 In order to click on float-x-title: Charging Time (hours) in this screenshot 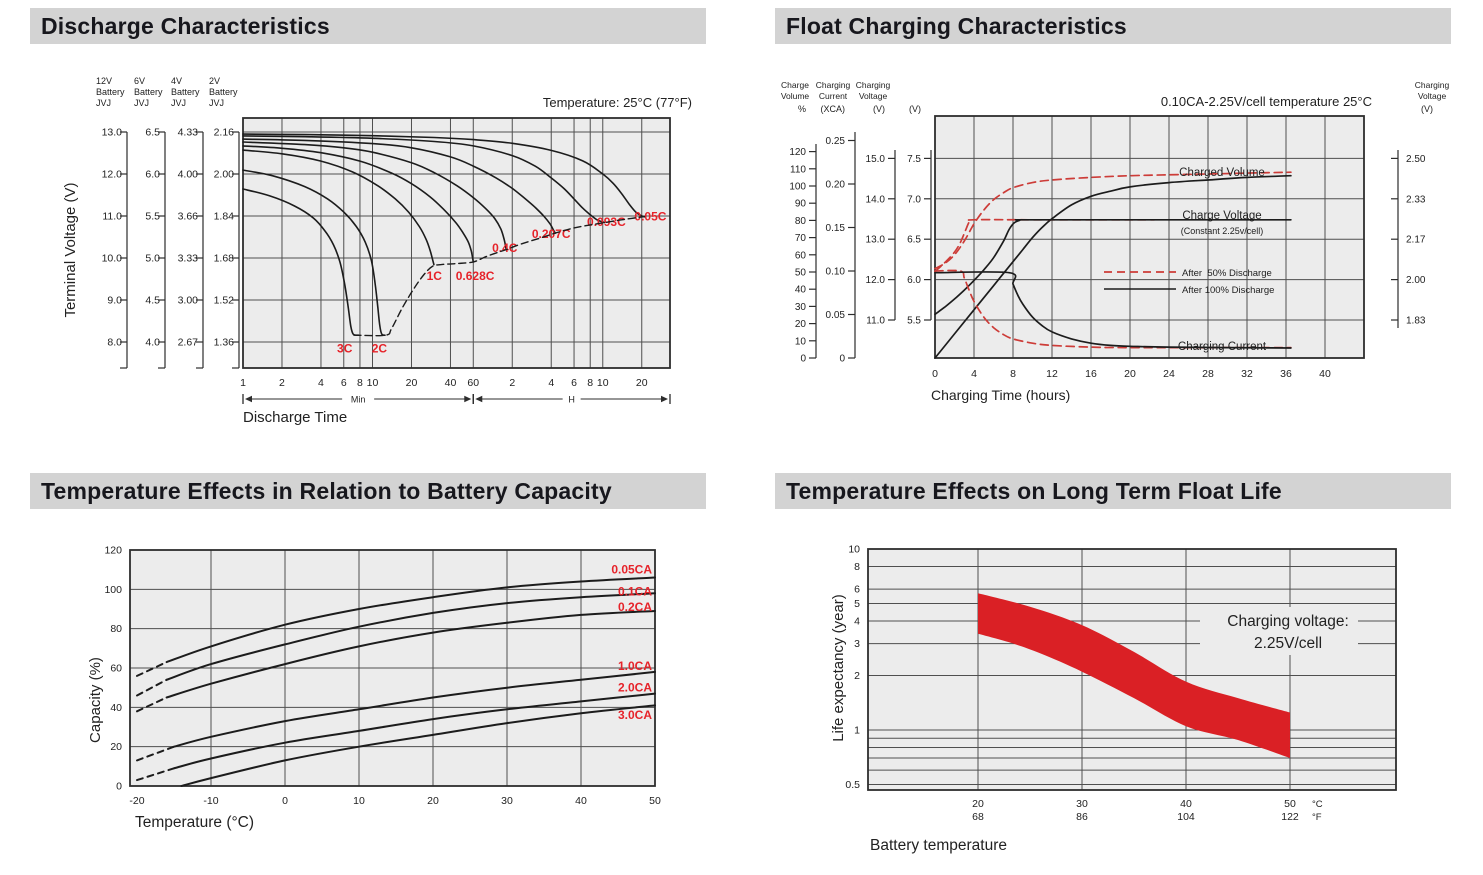, I will do `click(1000, 395)`.